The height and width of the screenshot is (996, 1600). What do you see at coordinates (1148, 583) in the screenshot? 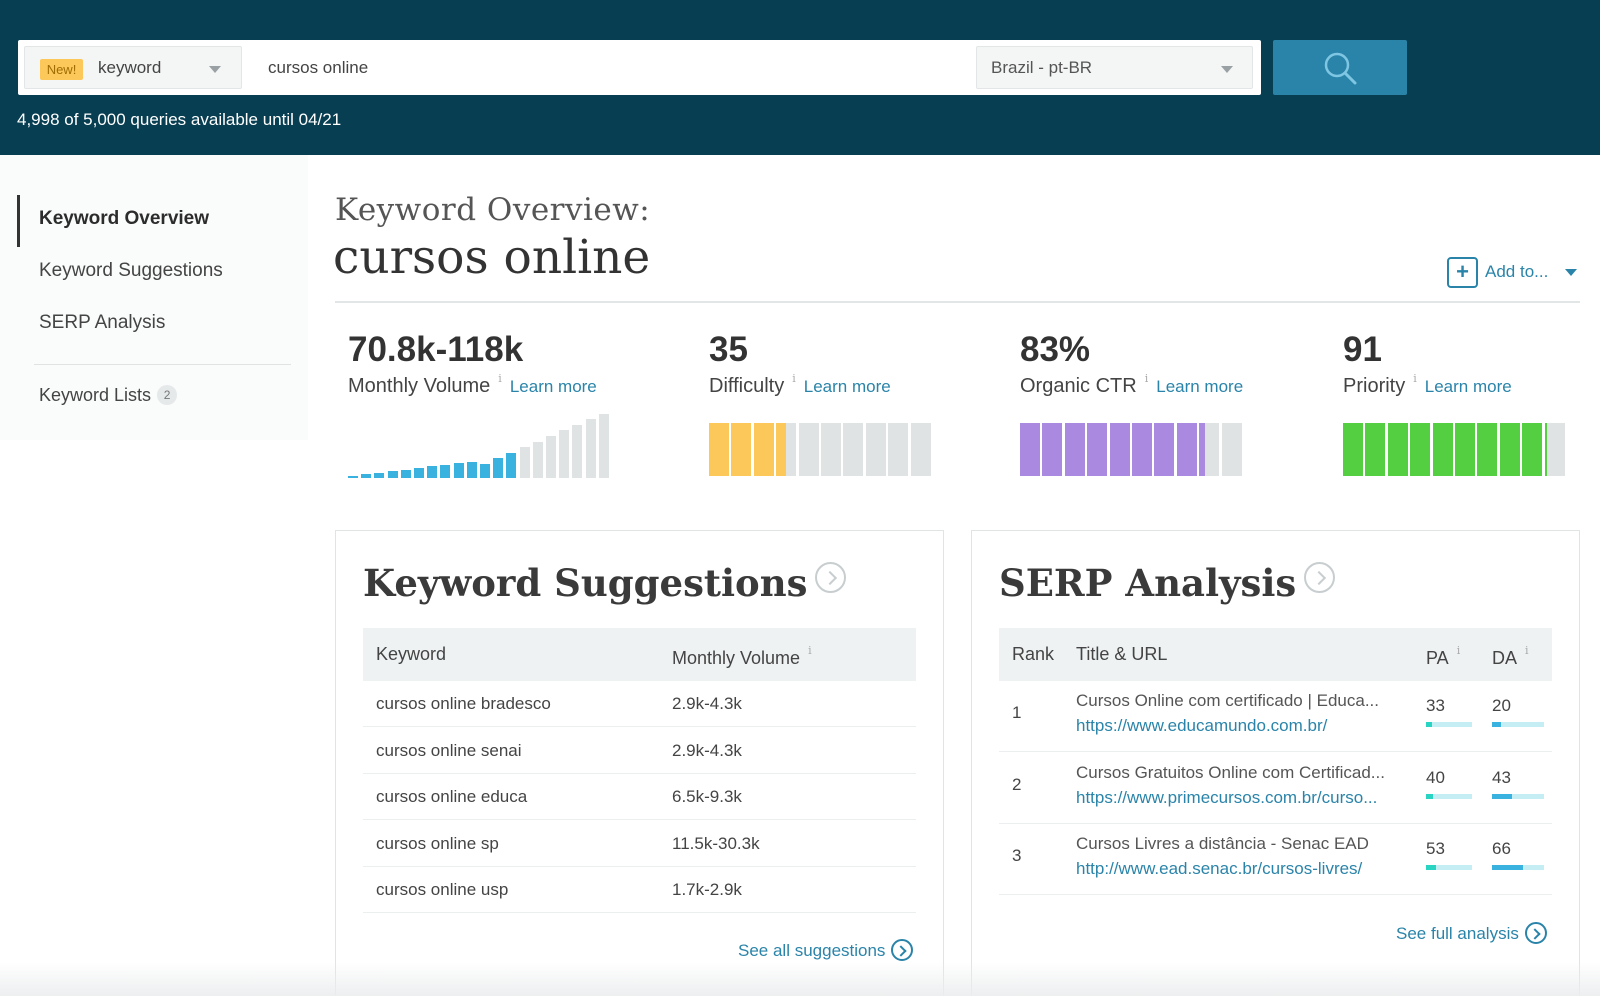
I see `serp-title: SERP Analysis` at bounding box center [1148, 583].